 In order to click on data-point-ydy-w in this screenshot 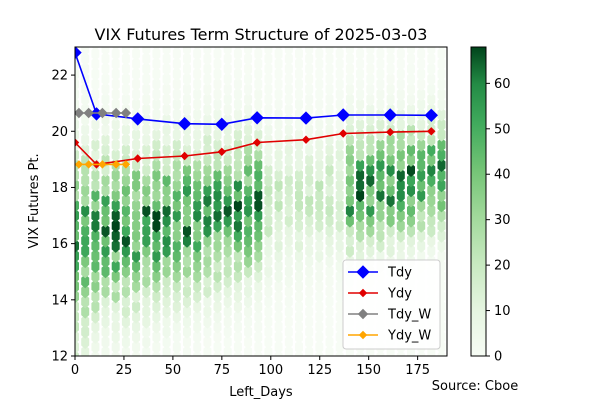, I will do `click(102, 164)`.